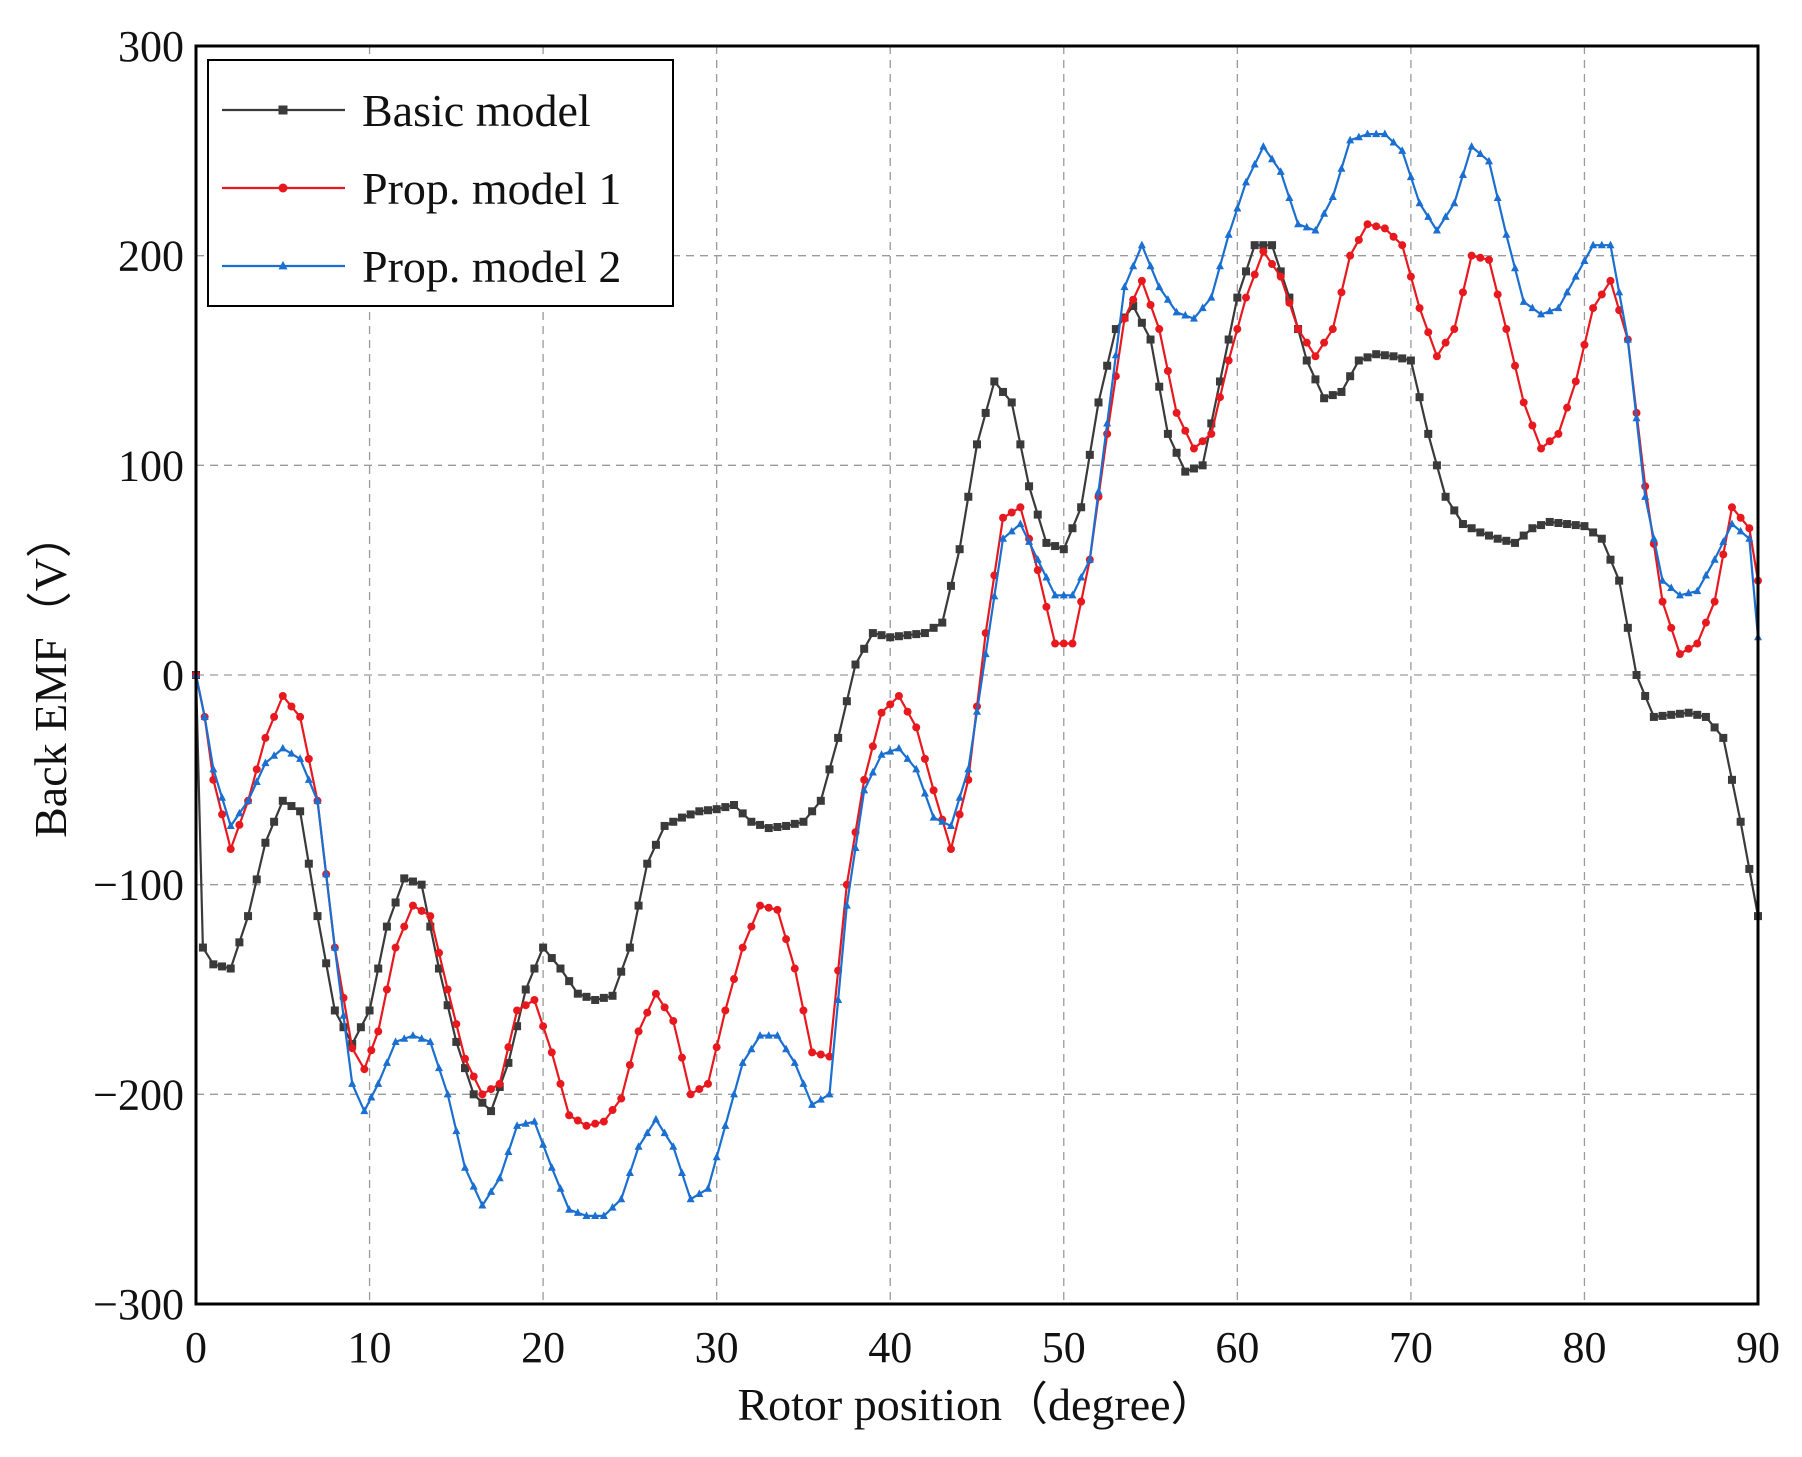 This screenshot has width=1802, height=1457. Describe the element at coordinates (440, 183) in the screenshot. I see `legend: Basic model Prop. model 1 Prop. model 2` at that location.